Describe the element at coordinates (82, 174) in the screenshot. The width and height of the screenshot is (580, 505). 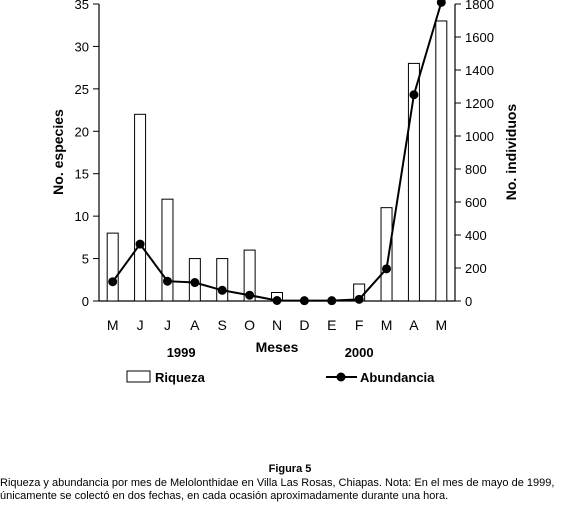
I see `left-tick-label: 15` at that location.